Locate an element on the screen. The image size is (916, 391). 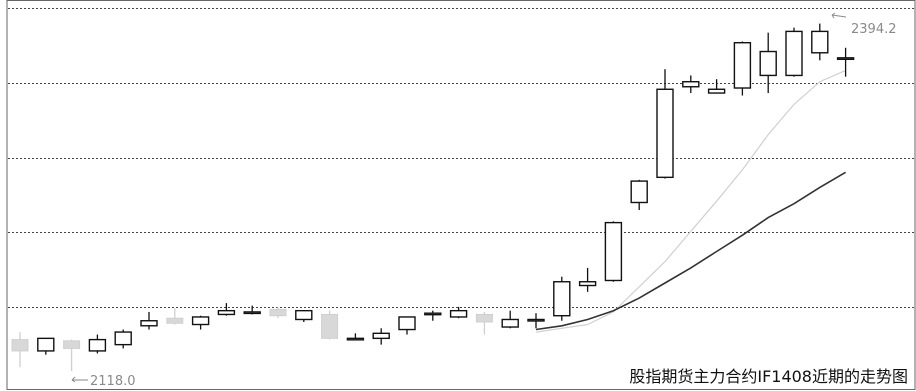
moving-average-line is located at coordinates (691, 251).